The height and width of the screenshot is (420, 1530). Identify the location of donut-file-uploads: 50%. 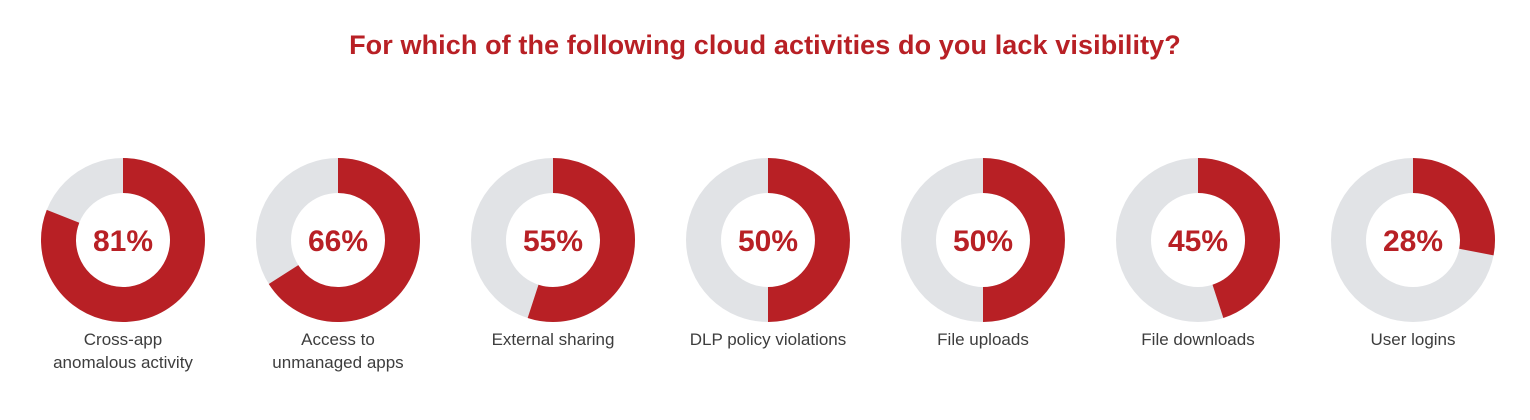
(983, 240).